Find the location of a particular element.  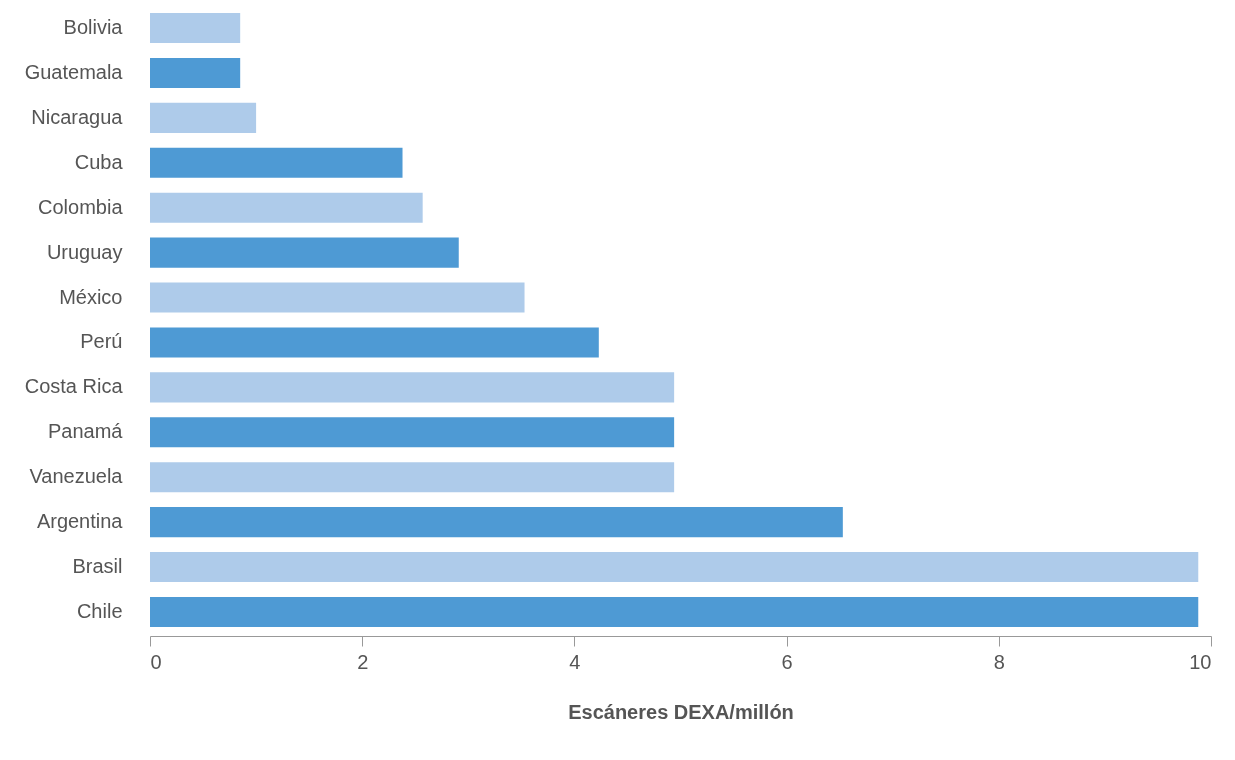

x-tick-label: 10 is located at coordinates (1200, 661).